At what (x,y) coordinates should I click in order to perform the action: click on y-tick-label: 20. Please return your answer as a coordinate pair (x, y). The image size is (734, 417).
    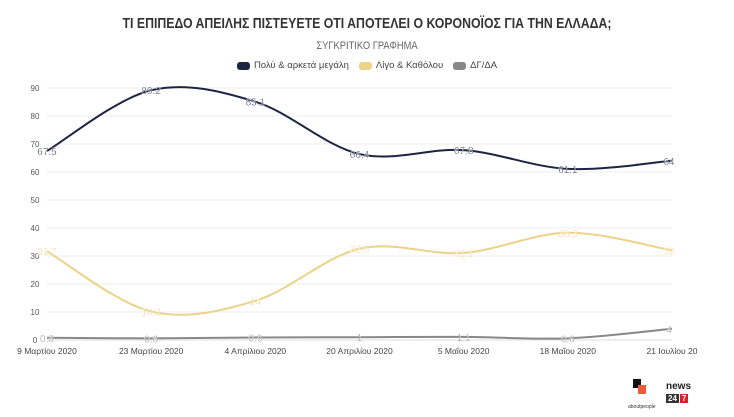
    Looking at the image, I should click on (35, 284).